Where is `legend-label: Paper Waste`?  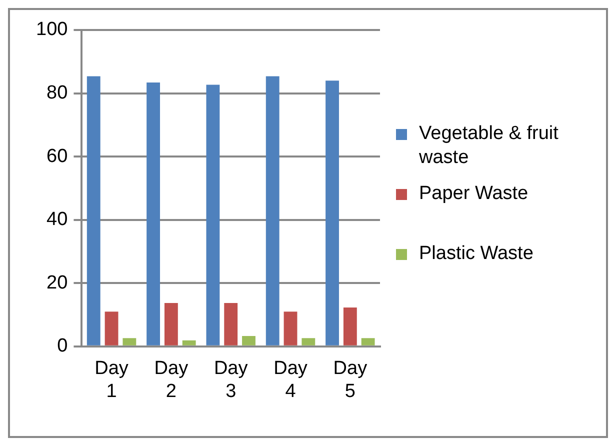 legend-label: Paper Waste is located at coordinates (474, 194).